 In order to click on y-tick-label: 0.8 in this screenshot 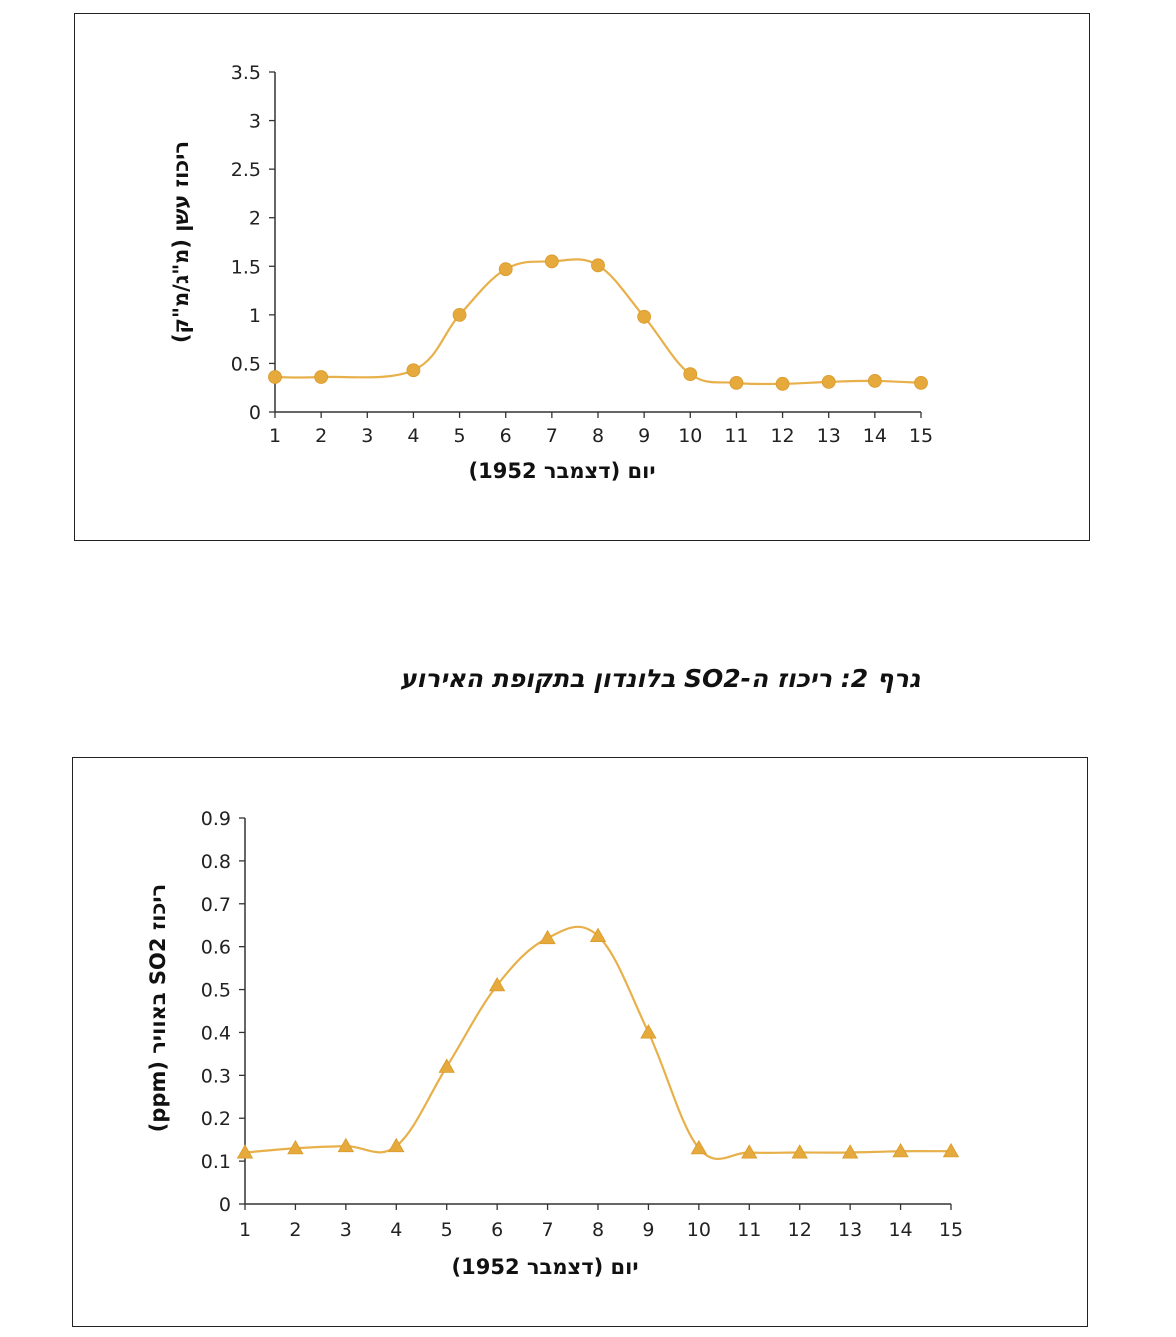, I will do `click(216, 862)`.